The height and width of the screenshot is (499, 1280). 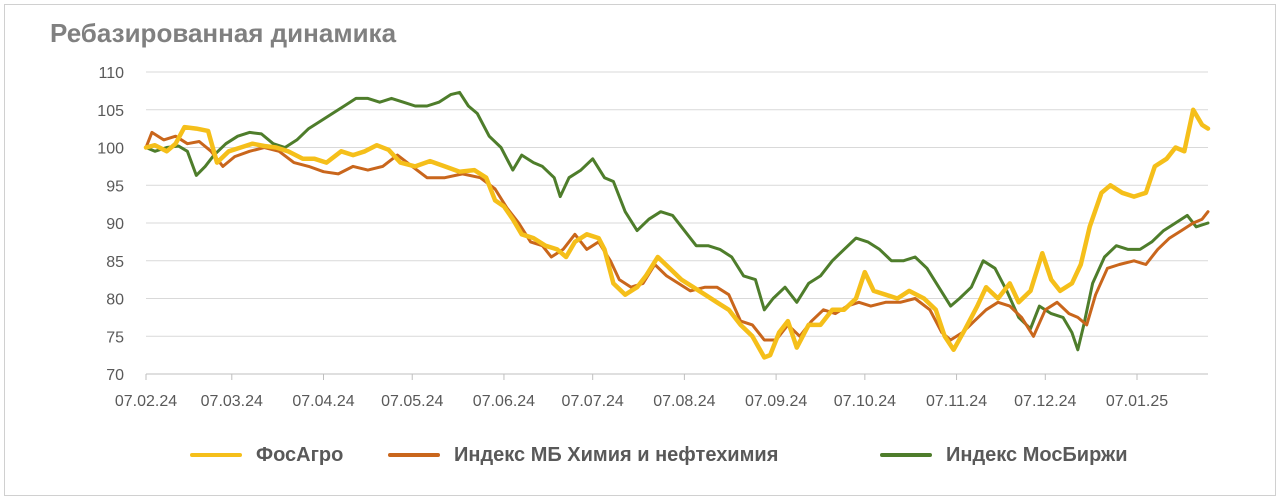 What do you see at coordinates (414, 455) in the screenshot?
I see `legend-swatch-chemistry-index` at bounding box center [414, 455].